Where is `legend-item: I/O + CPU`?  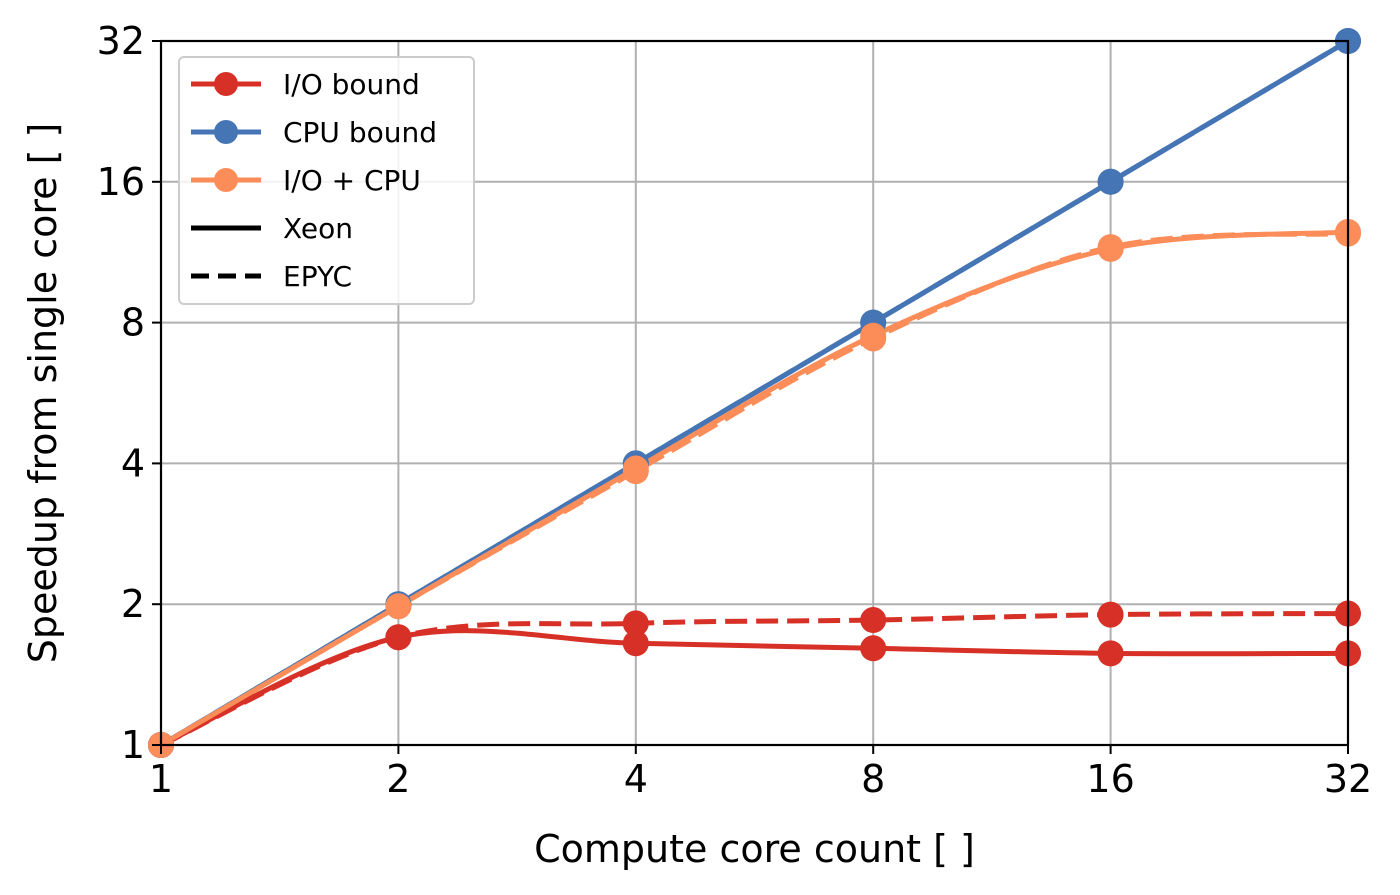
legend-item: I/O + CPU is located at coordinates (306, 180).